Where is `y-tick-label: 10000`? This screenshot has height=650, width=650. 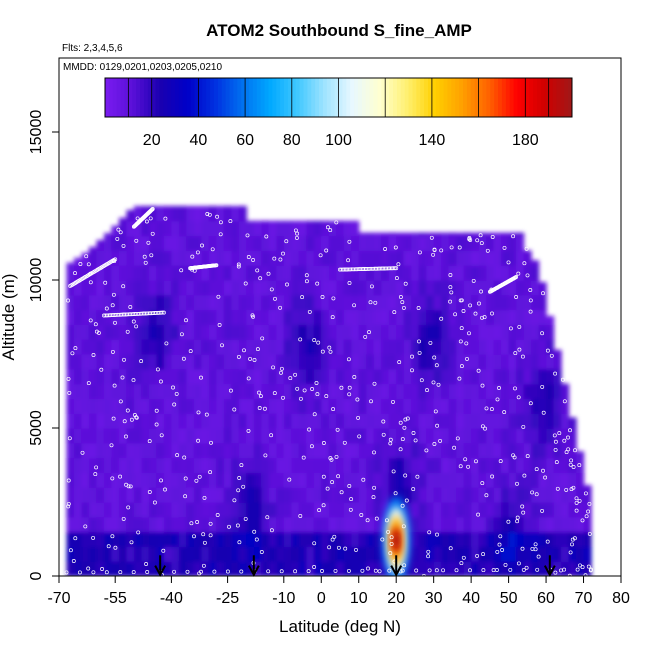
y-tick-label: 10000 is located at coordinates (36, 280).